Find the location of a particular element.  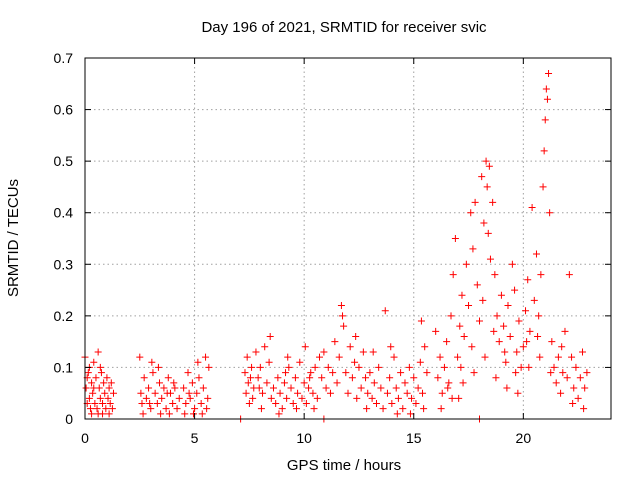

y-tick-label: 0.2 is located at coordinates (64, 316).